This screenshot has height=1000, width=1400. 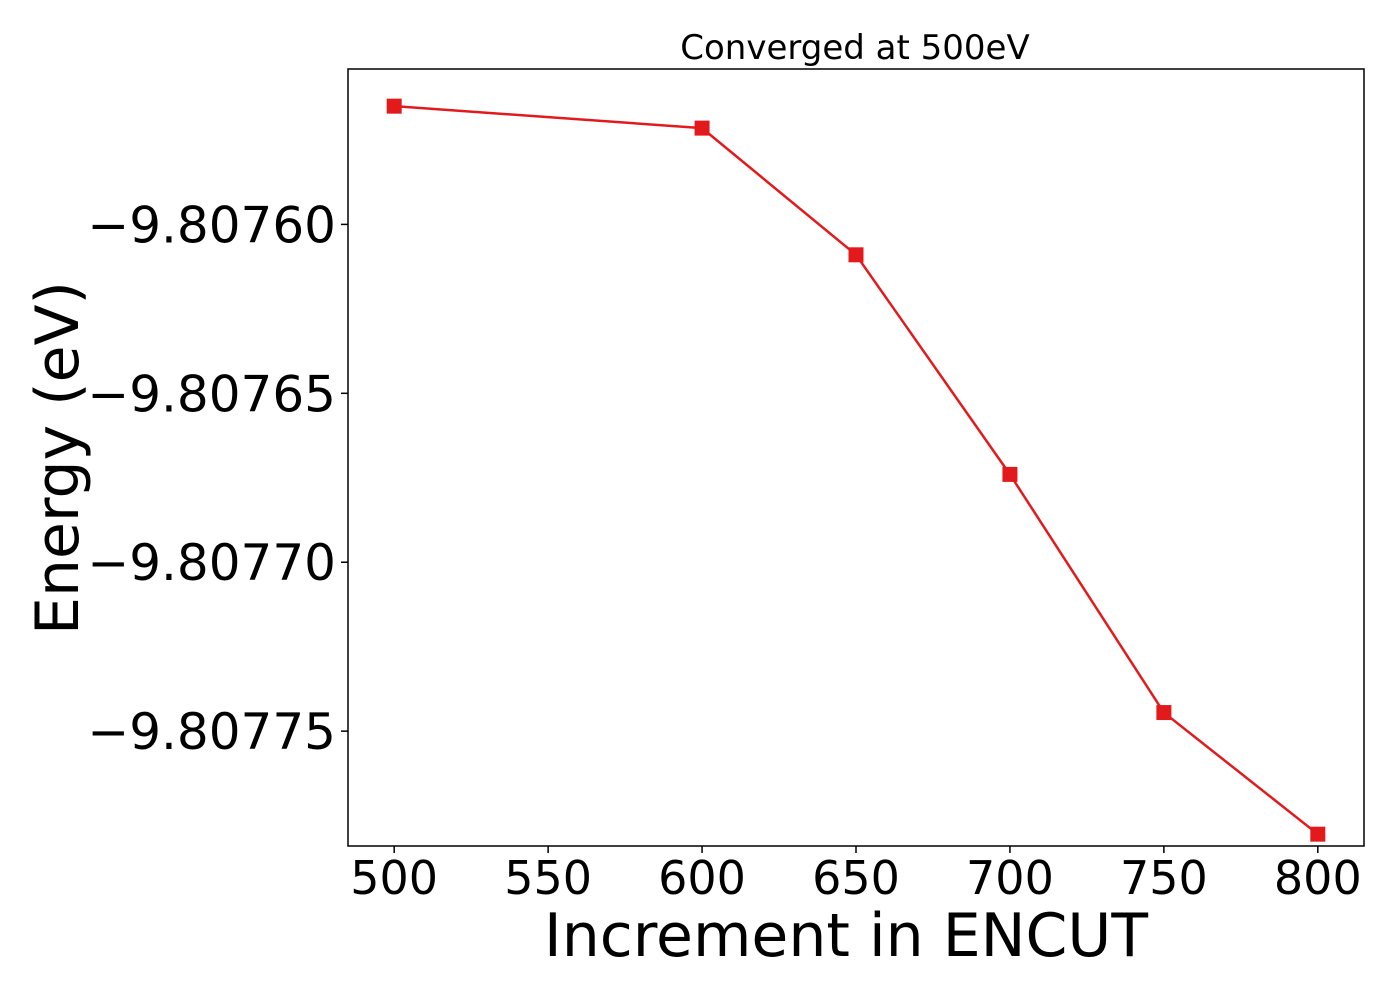 I want to click on y-tick-label: −9.80765, so click(x=211, y=394).